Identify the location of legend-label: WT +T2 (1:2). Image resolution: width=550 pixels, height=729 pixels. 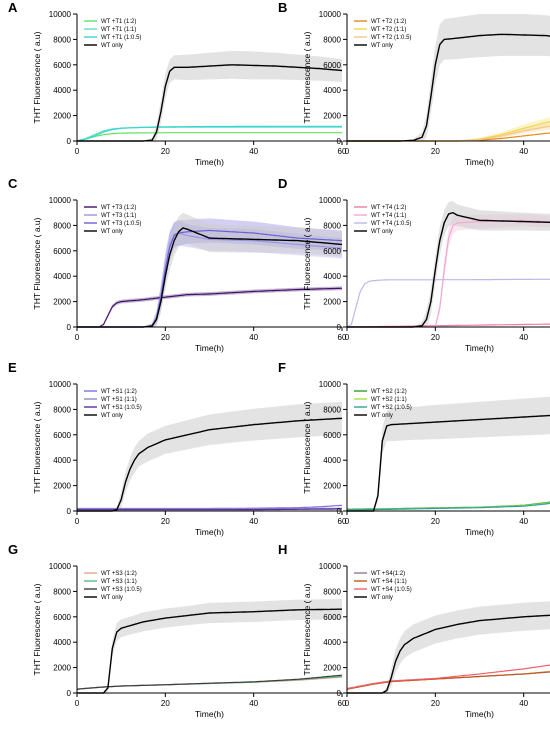
(388, 22).